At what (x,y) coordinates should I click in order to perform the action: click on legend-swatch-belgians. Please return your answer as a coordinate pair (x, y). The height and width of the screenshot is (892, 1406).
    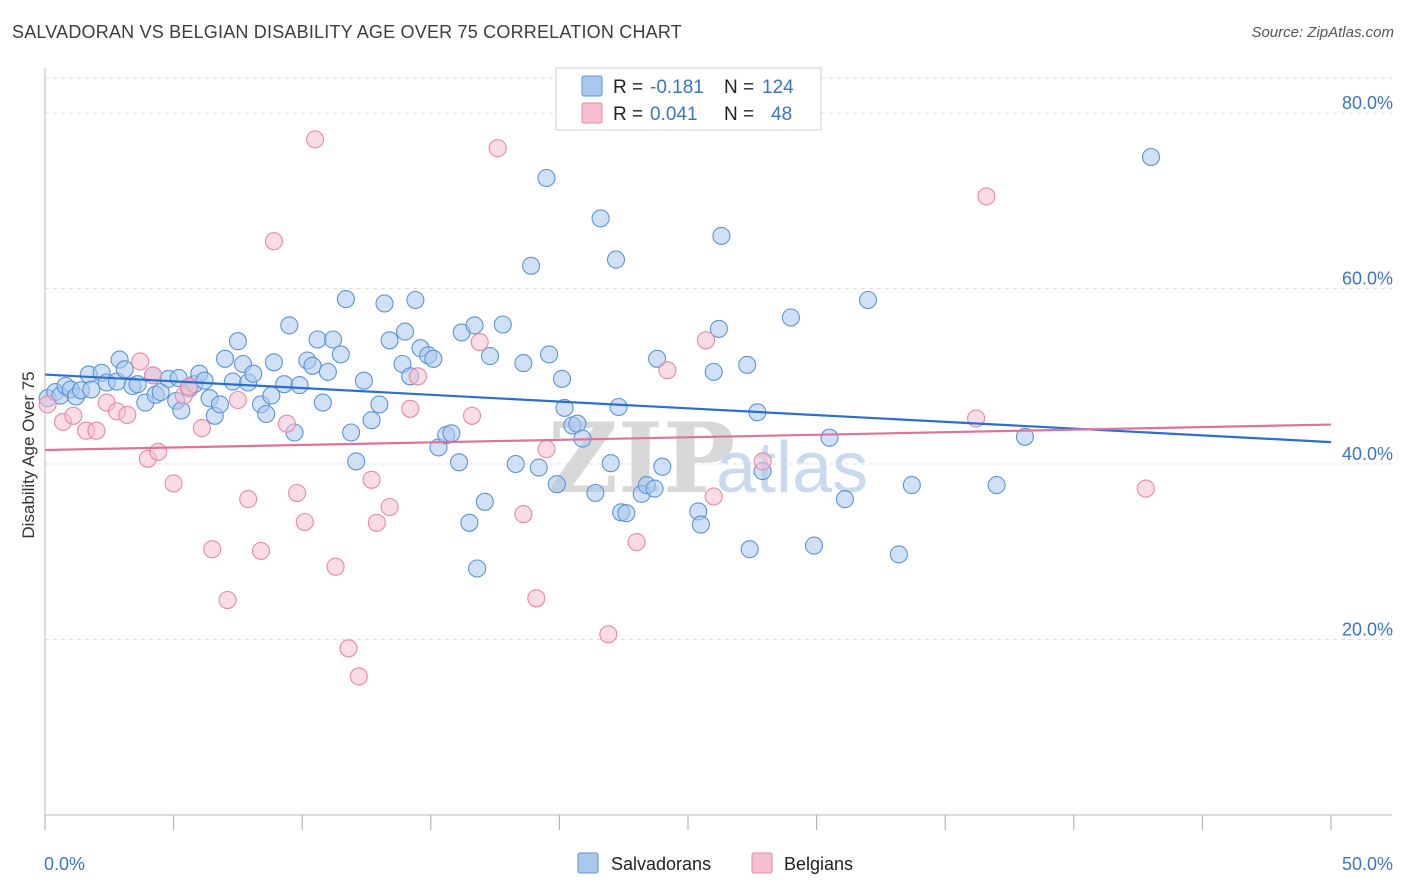
    Looking at the image, I should click on (592, 113).